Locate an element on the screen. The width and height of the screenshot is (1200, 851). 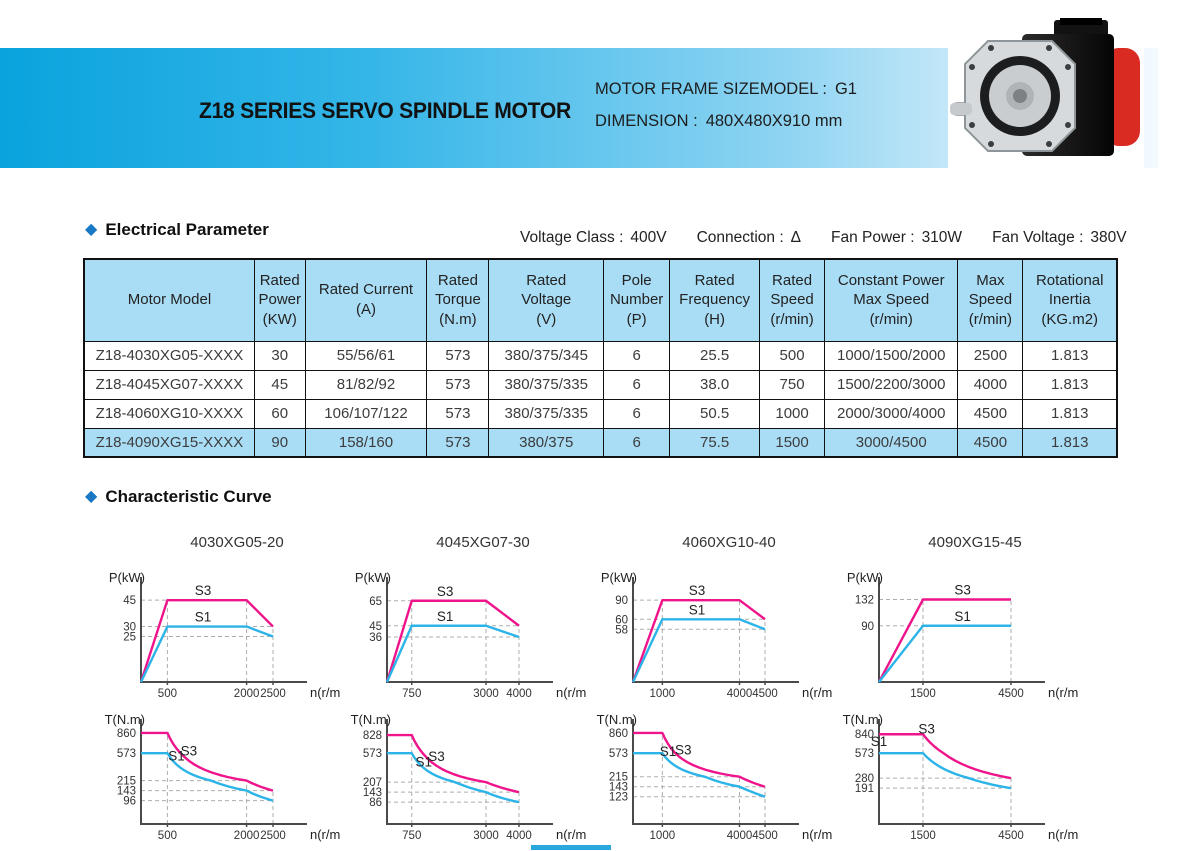
svg-text: 280 is located at coordinates (864, 779).